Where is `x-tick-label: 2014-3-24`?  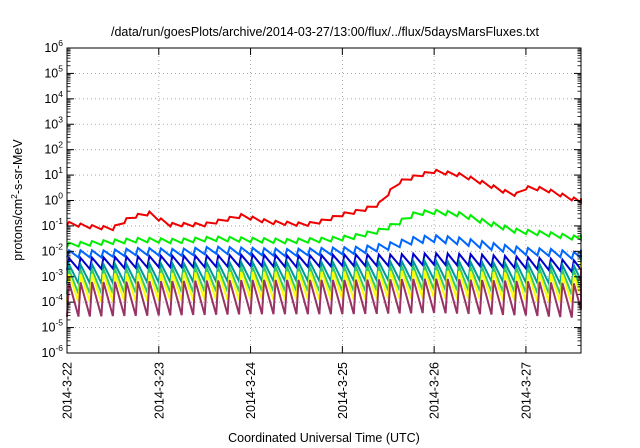 x-tick-label: 2014-3-24 is located at coordinates (251, 390).